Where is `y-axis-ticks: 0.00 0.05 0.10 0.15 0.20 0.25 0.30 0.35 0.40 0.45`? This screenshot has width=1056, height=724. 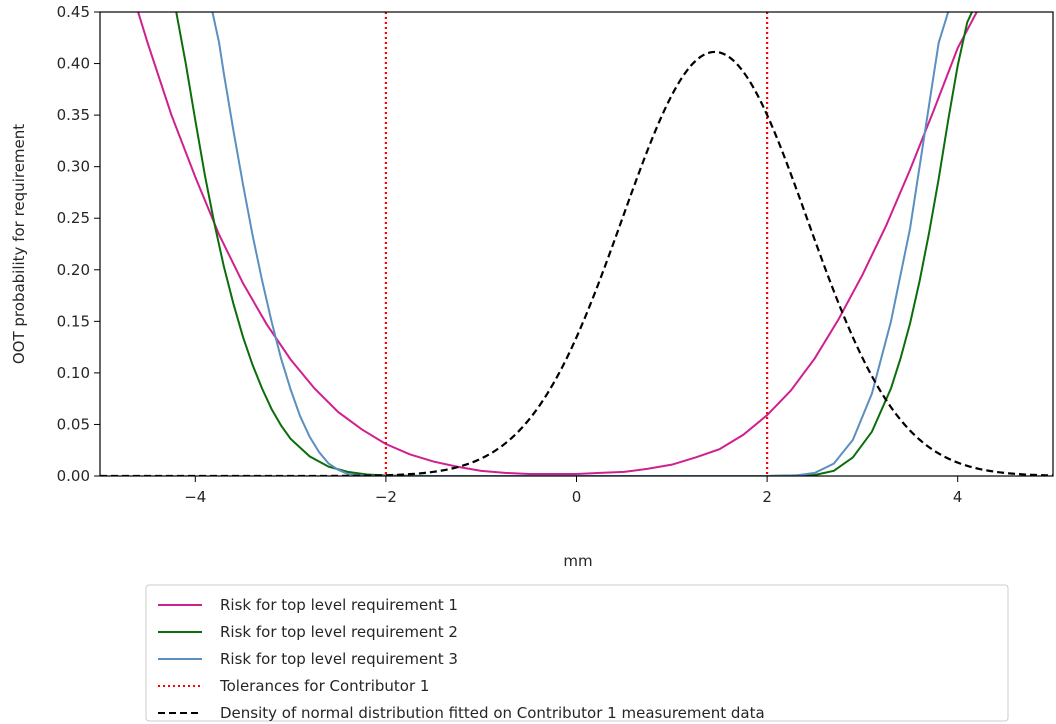
y-axis-ticks: 0.00 0.05 0.10 0.15 0.20 0.25 0.30 0.35 0.40 0.45 is located at coordinates (78, 244).